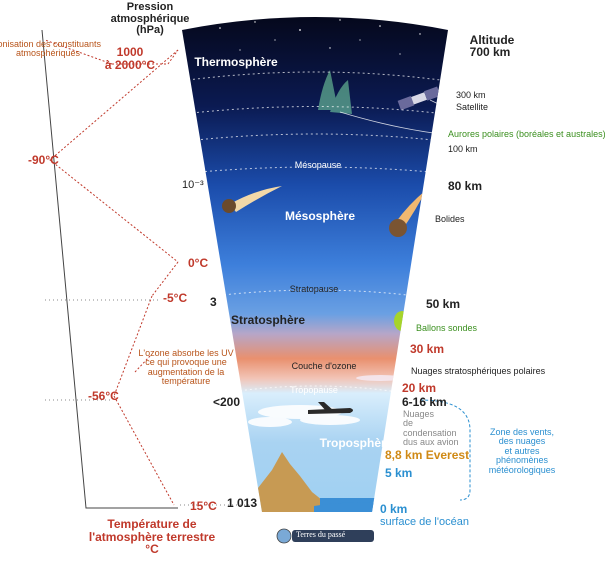  Describe the element at coordinates (419, 98) in the screenshot. I see `satellite-icon` at that location.